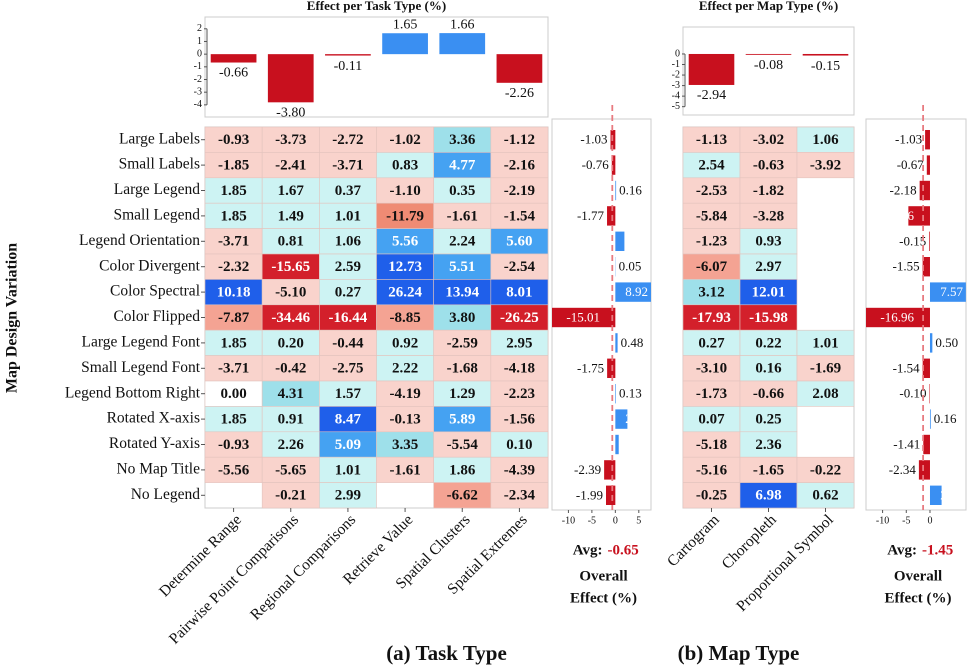 The image size is (971, 671). I want to click on y-tick-label: 2, so click(199, 28).